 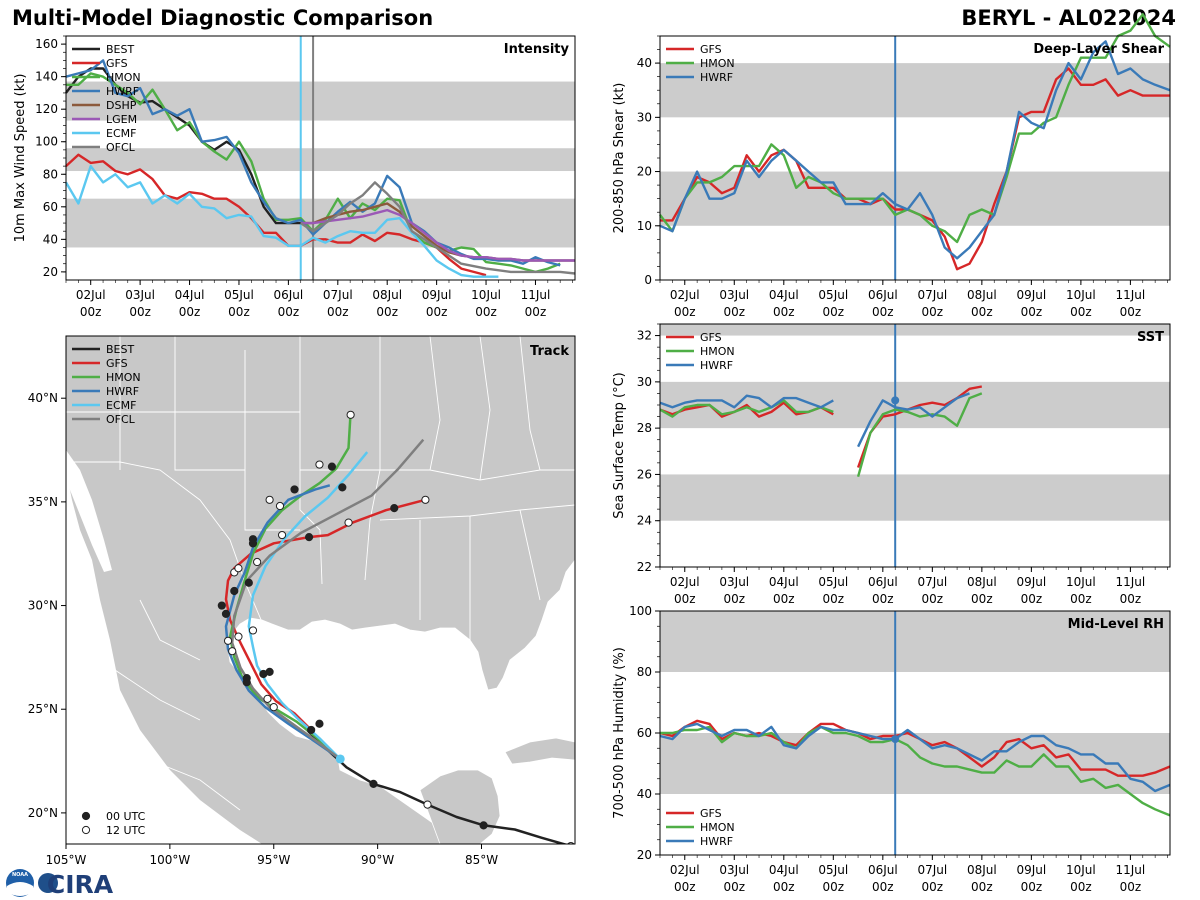 What do you see at coordinates (537, 49) in the screenshot?
I see `panel-label: Intensity` at bounding box center [537, 49].